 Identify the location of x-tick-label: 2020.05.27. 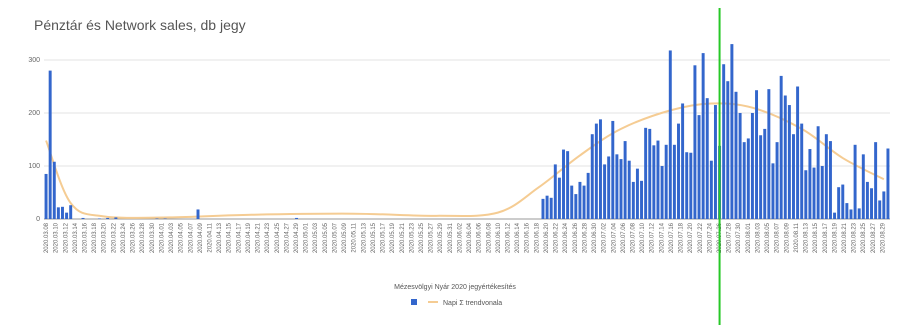
(432, 237).